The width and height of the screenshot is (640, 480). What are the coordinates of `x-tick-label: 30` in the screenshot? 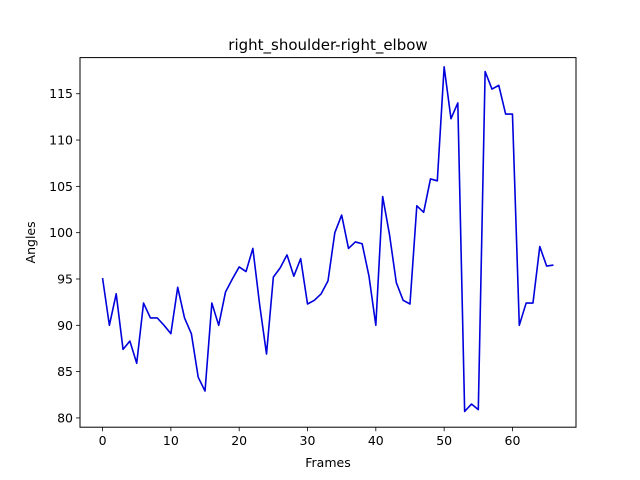 It's located at (308, 440).